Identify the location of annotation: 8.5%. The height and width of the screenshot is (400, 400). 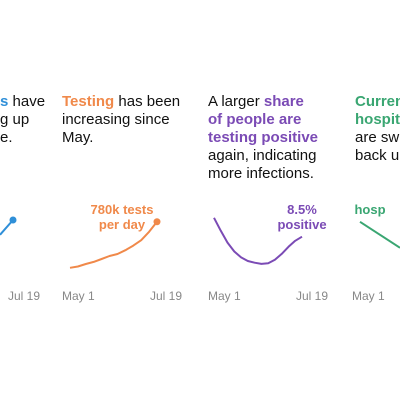
(302, 209).